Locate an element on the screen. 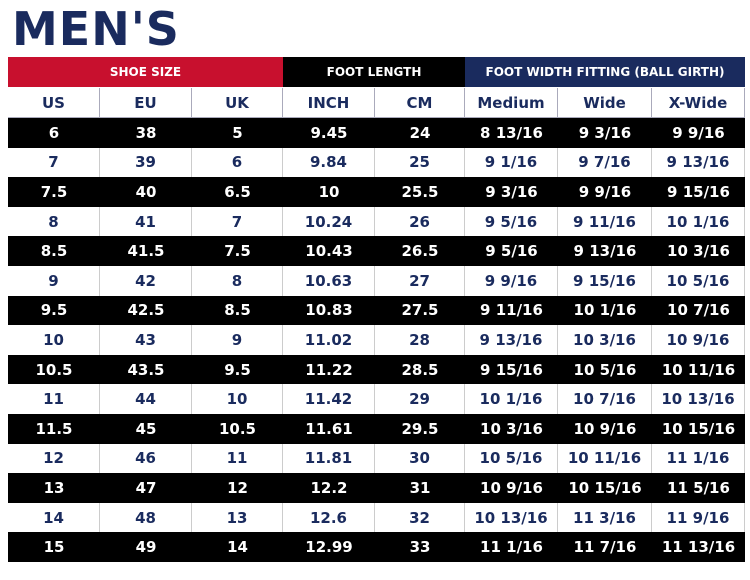  table-cell: 10 15/16 is located at coordinates (605, 488).